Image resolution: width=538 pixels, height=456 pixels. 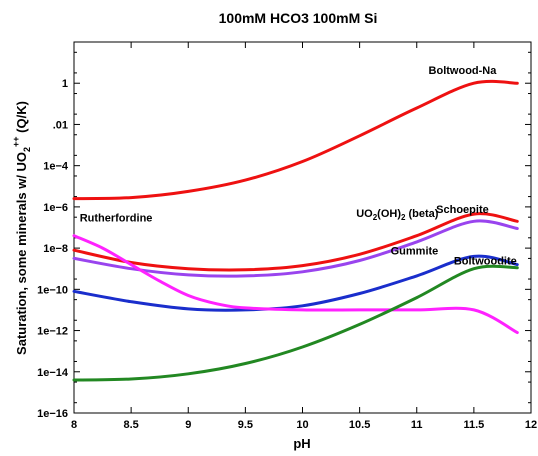 I want to click on series-line-uo2-oh-2-beta, so click(x=295, y=242).